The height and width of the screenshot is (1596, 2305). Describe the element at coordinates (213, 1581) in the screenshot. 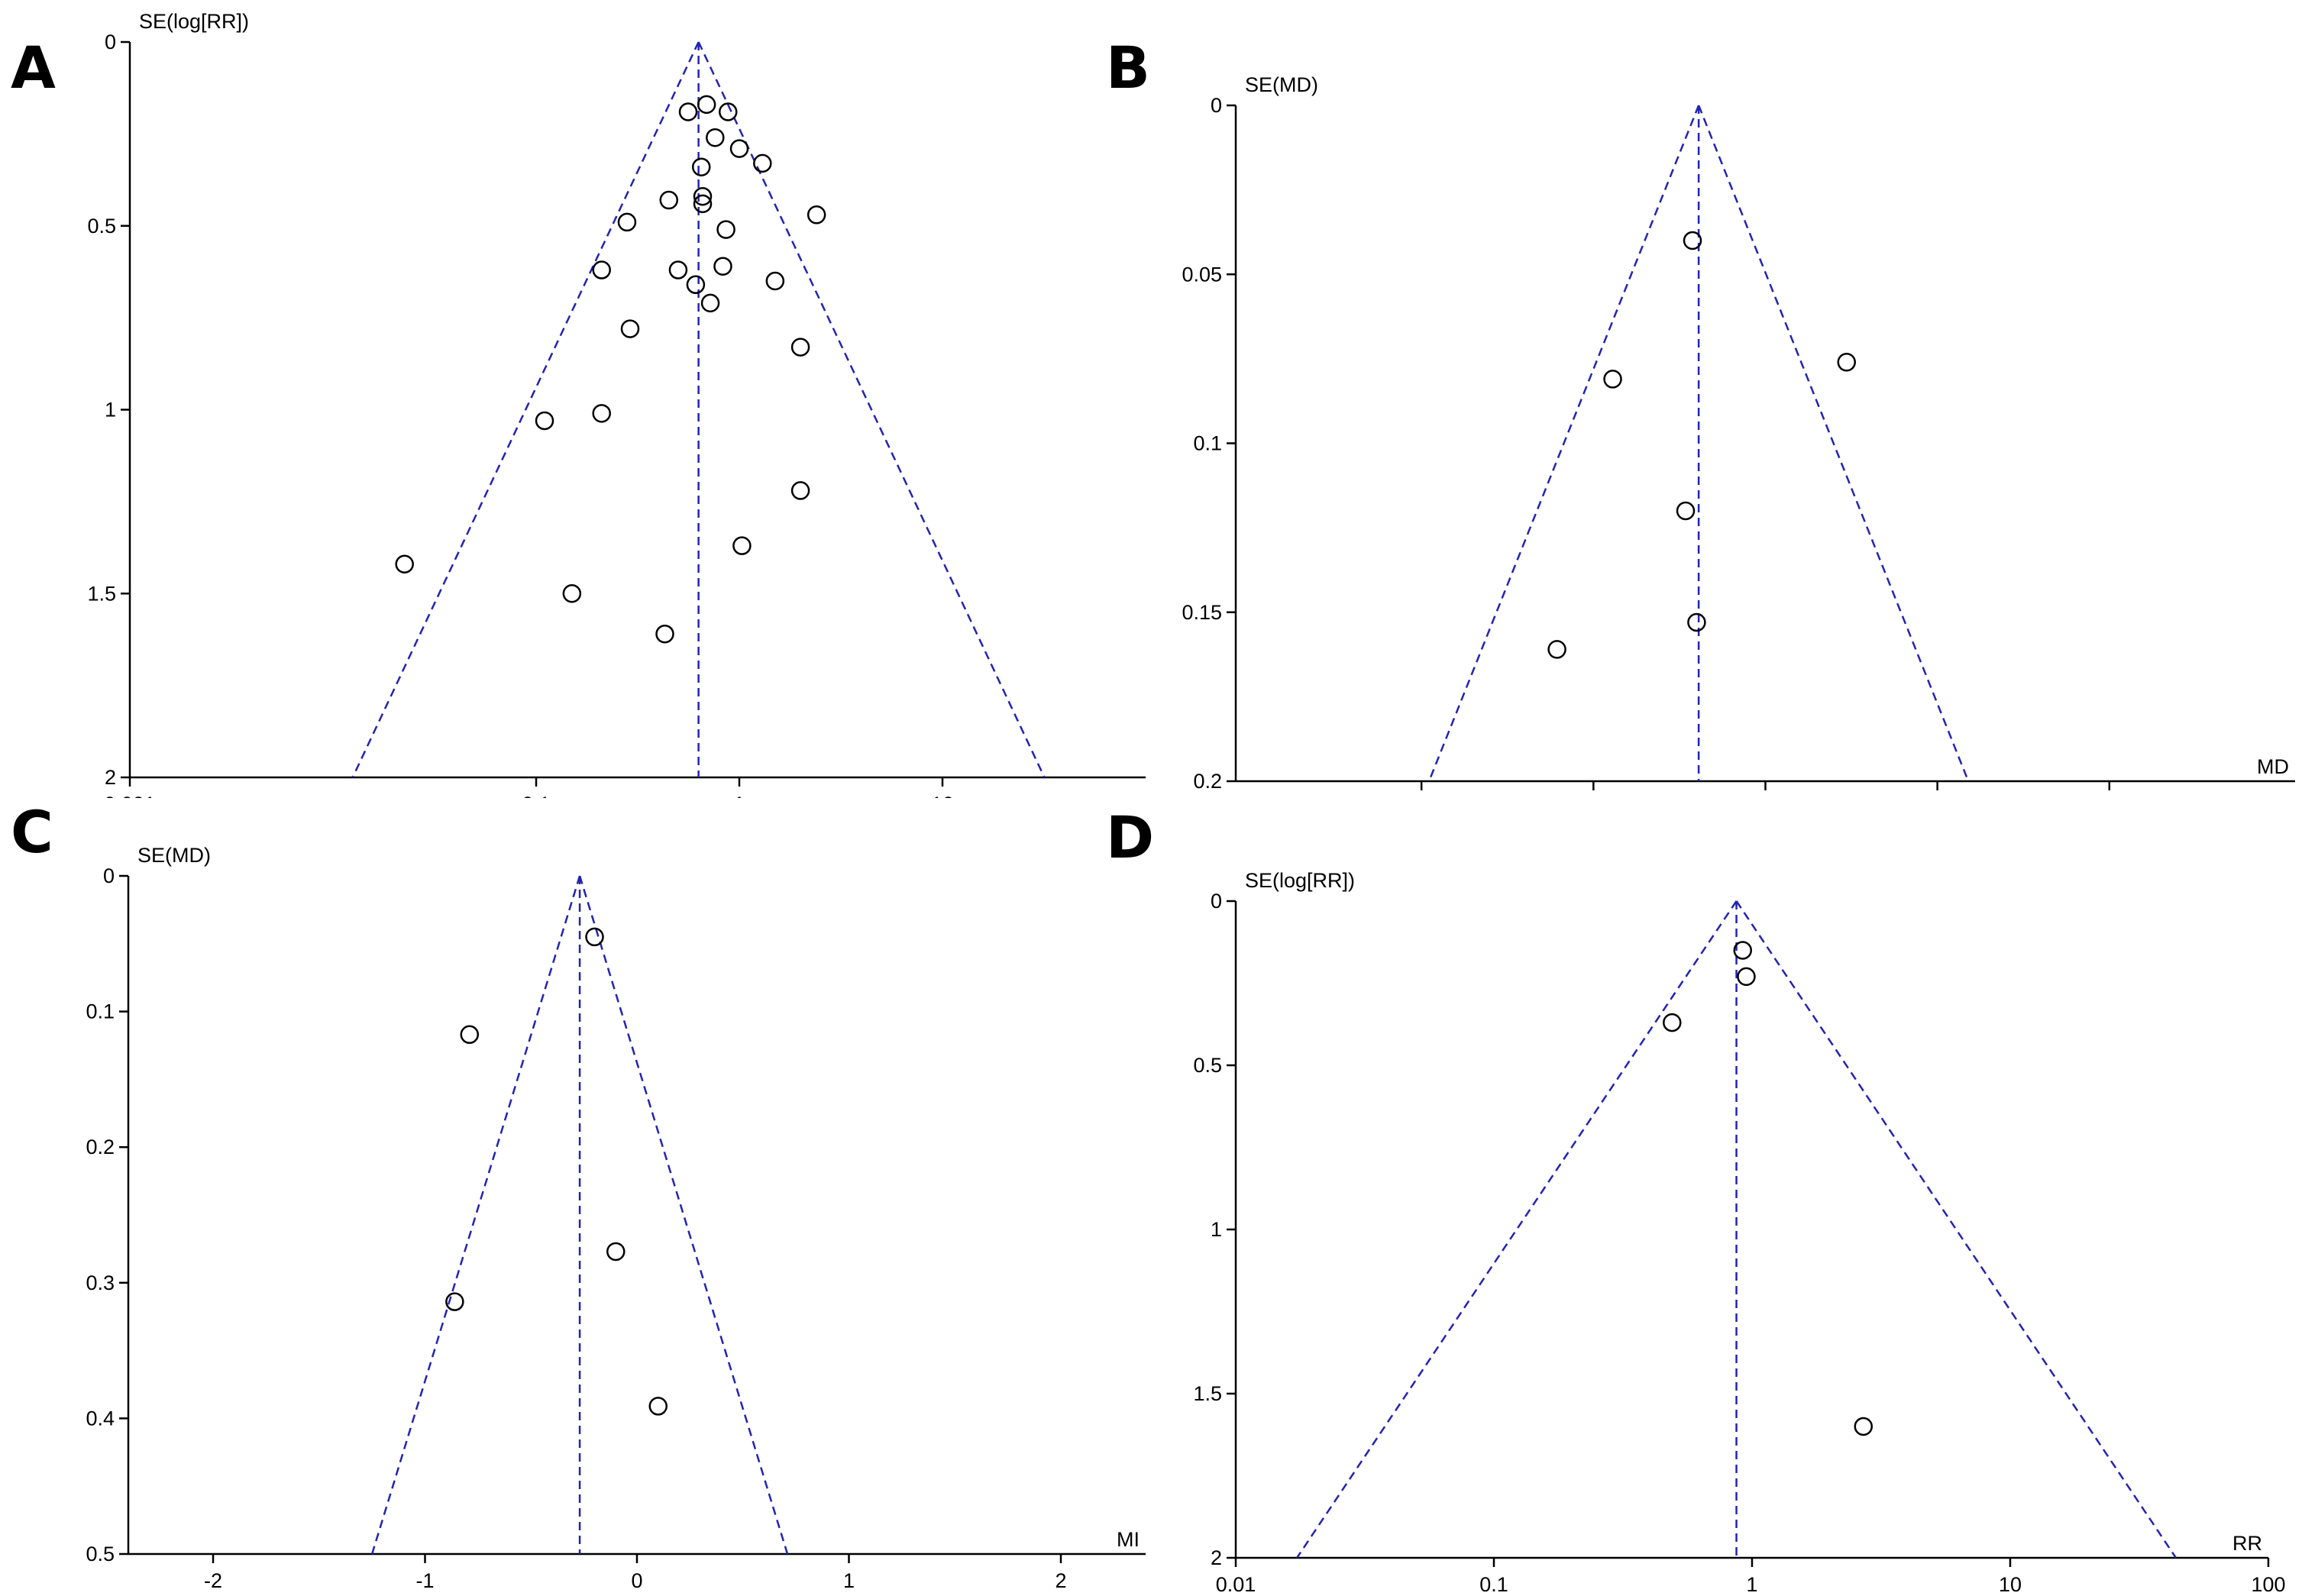

I see `x-tick-label: -2` at that location.